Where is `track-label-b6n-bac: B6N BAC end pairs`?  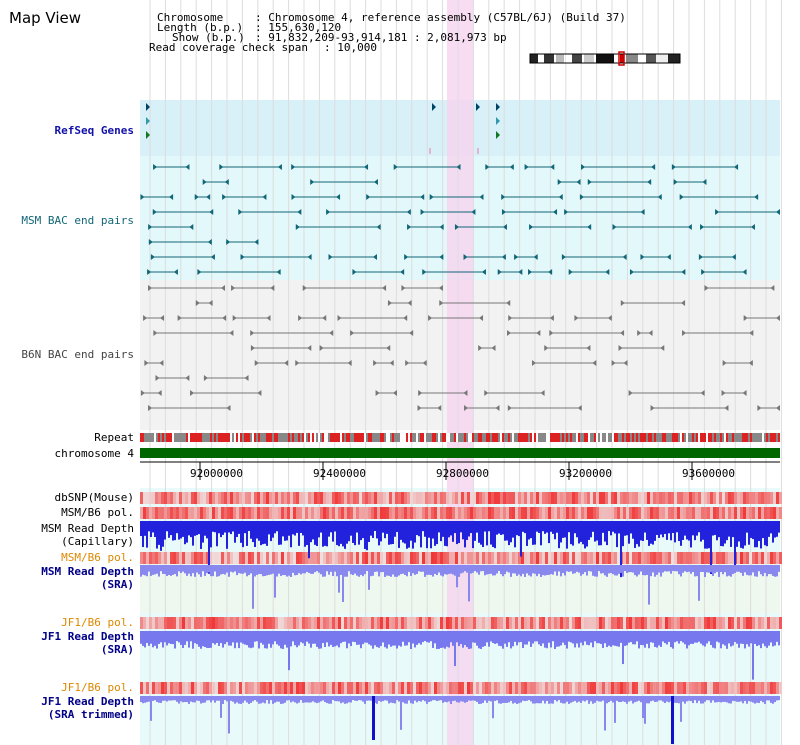 track-label-b6n-bac: B6N BAC end pairs is located at coordinates (77, 354).